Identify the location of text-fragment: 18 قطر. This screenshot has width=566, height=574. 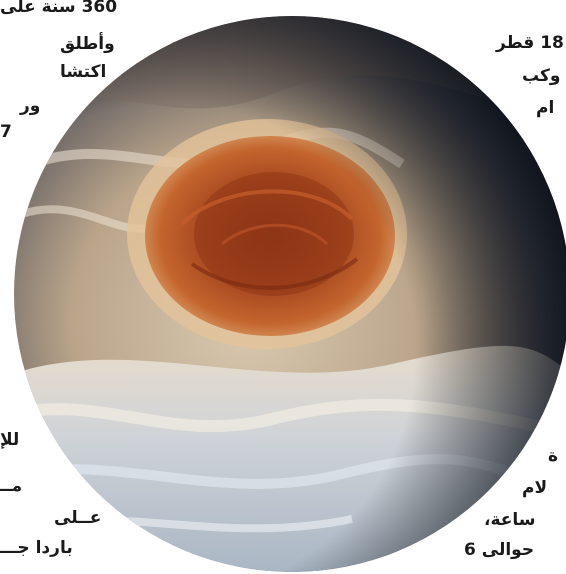
(530, 43).